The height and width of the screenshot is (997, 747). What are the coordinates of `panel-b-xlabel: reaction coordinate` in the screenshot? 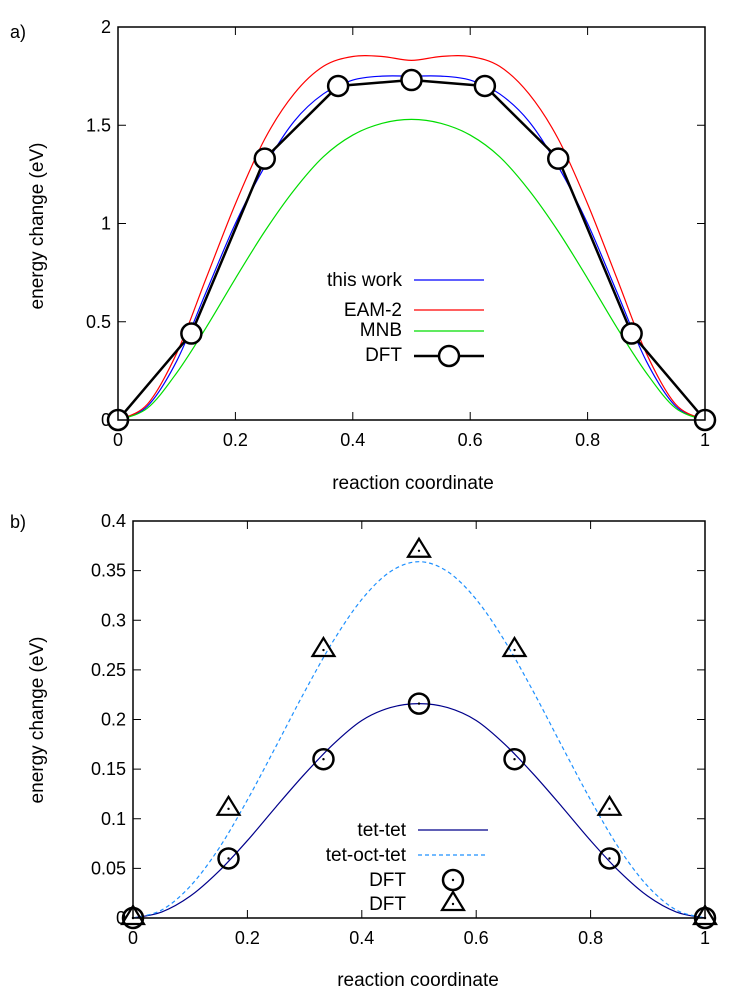 It's located at (418, 980).